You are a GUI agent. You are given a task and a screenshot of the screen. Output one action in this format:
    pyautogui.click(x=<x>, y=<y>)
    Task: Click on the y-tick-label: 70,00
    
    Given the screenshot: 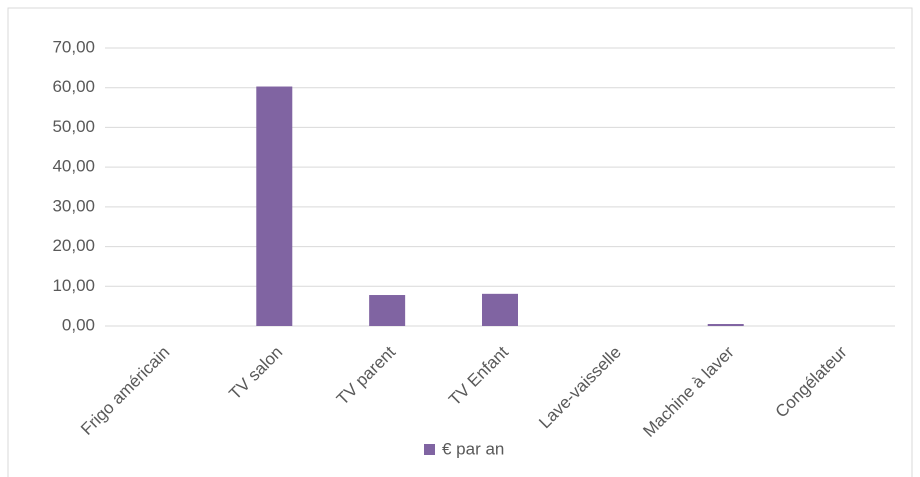 What is the action you would take?
    pyautogui.click(x=73, y=46)
    